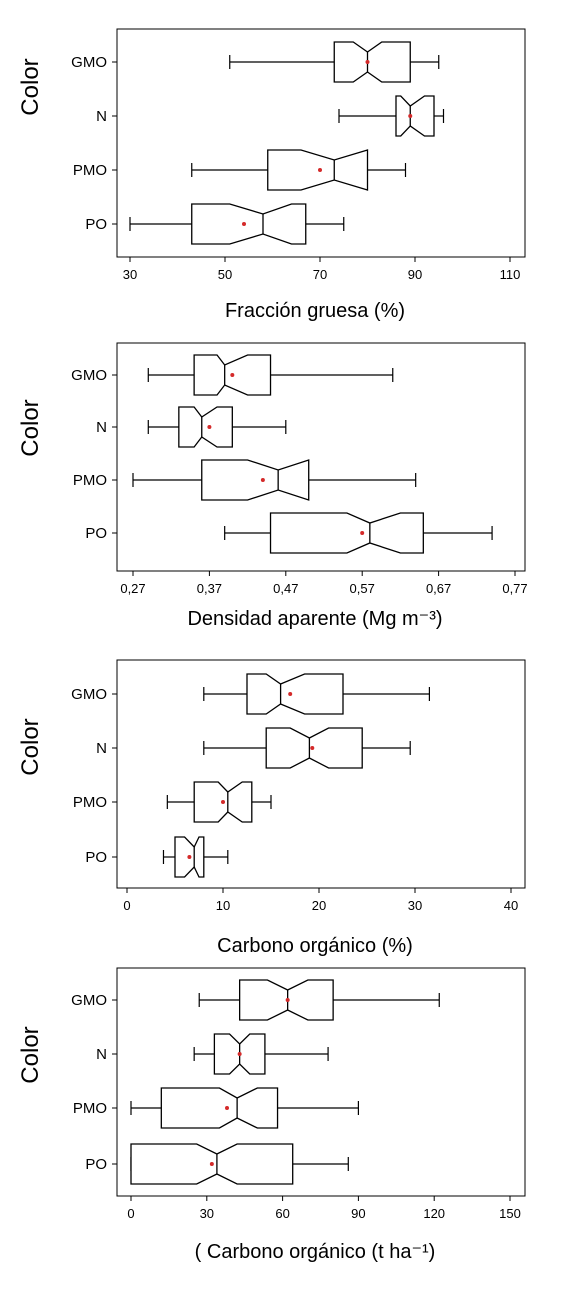 The width and height of the screenshot is (574, 1292). What do you see at coordinates (362, 588) in the screenshot?
I see `x-tick-label: 0,57` at bounding box center [362, 588].